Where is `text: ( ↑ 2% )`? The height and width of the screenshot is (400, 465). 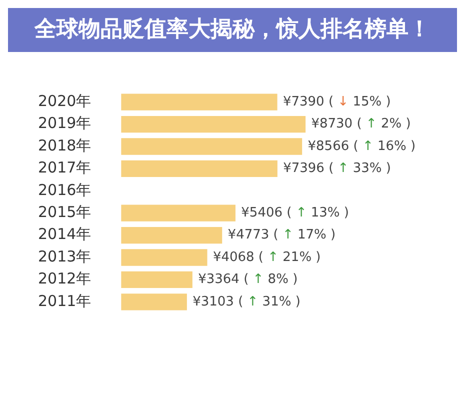
text: ( ↑ 2% ) is located at coordinates (383, 124).